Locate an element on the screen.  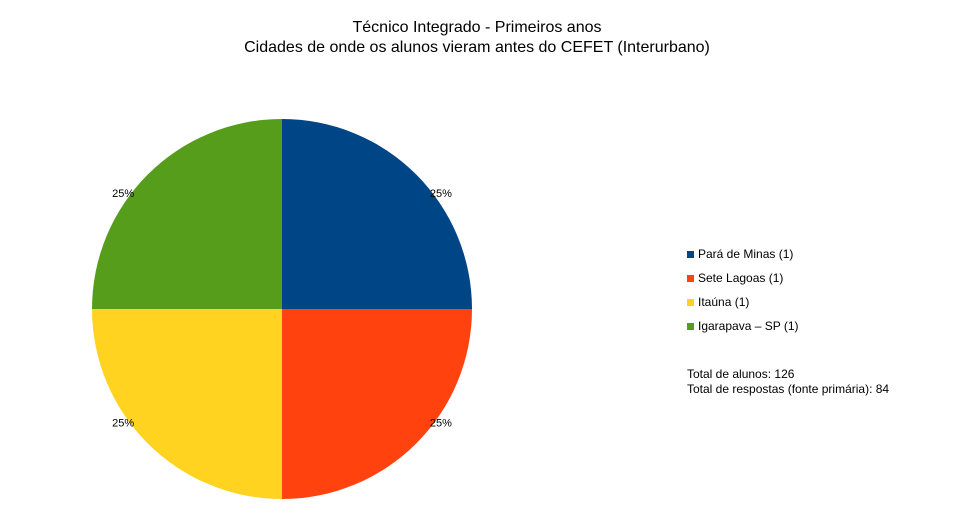
legend-item: Sete Lagoas (1) is located at coordinates (743, 278).